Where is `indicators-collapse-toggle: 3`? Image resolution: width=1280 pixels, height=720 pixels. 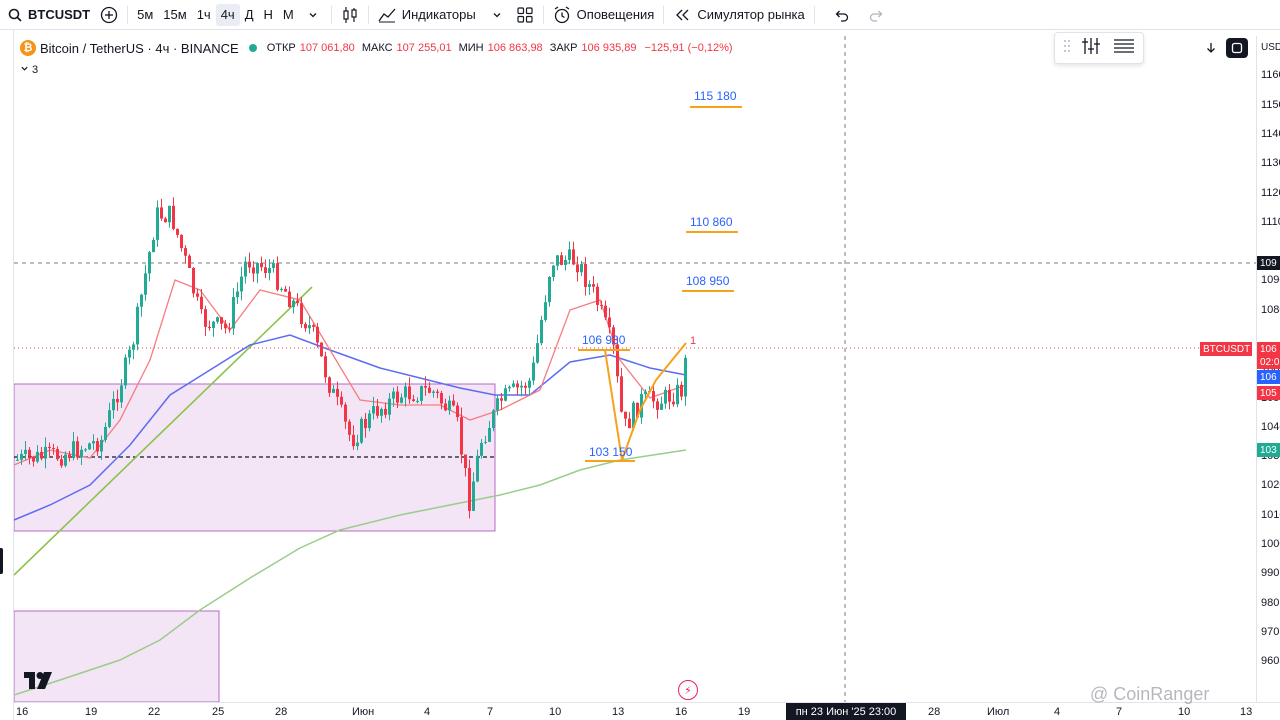 indicators-collapse-toggle: 3 is located at coordinates (29, 70).